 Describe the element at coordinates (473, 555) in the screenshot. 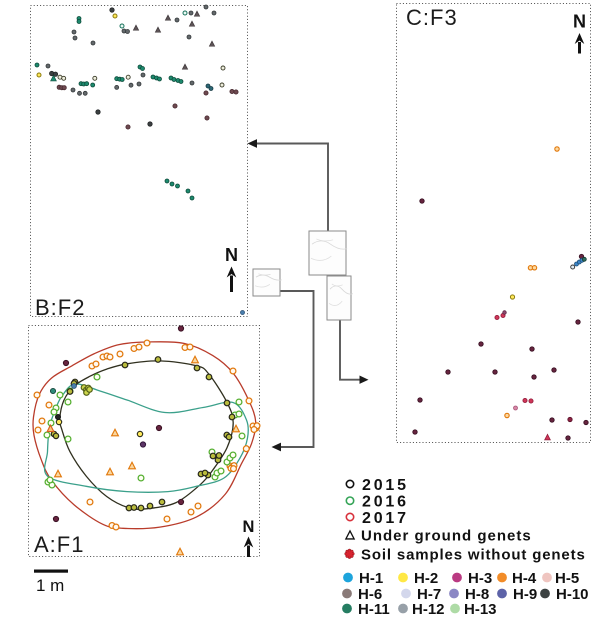

I see `svg-text: Soil samples without genets` at that location.